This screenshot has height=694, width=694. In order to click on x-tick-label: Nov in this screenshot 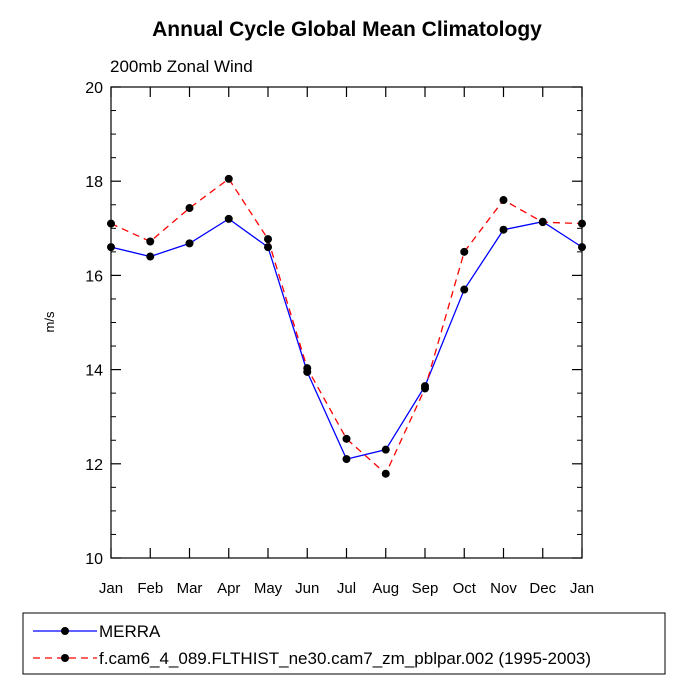, I will do `click(503, 588)`.